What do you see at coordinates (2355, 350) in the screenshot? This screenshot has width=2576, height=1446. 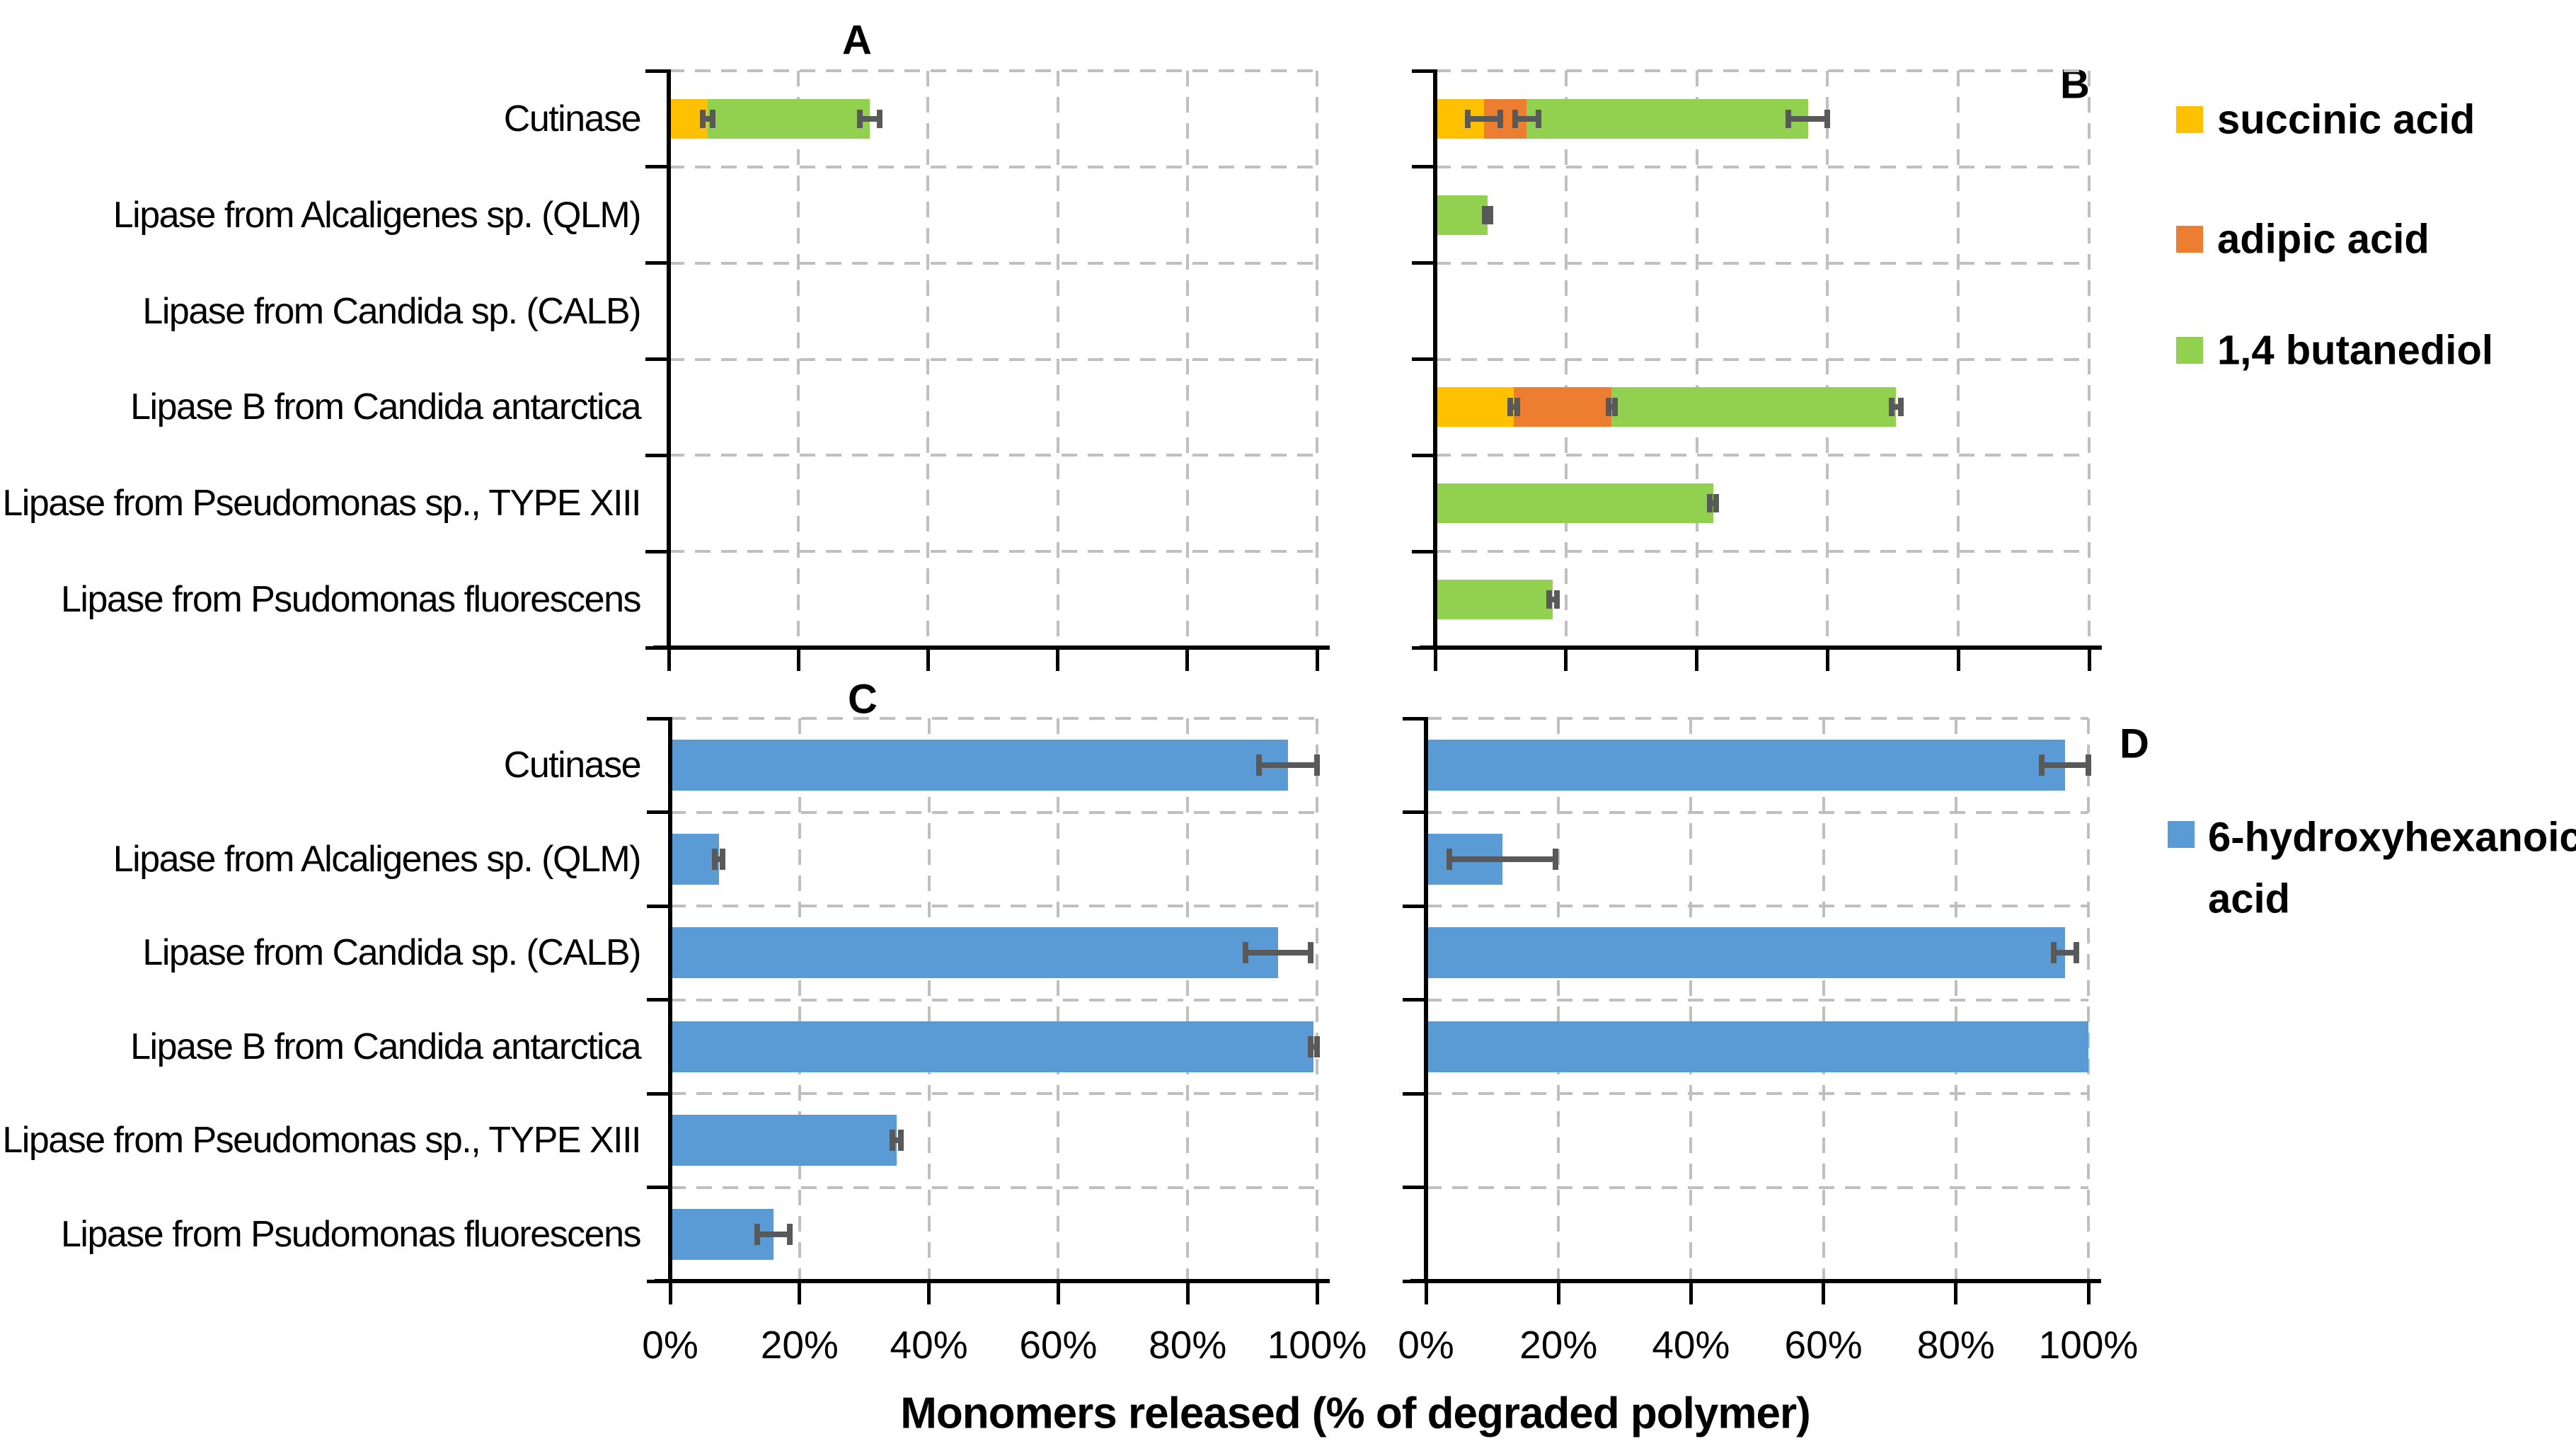 I see `legend-label-14-butanediol: 1,4 butanediol` at bounding box center [2355, 350].